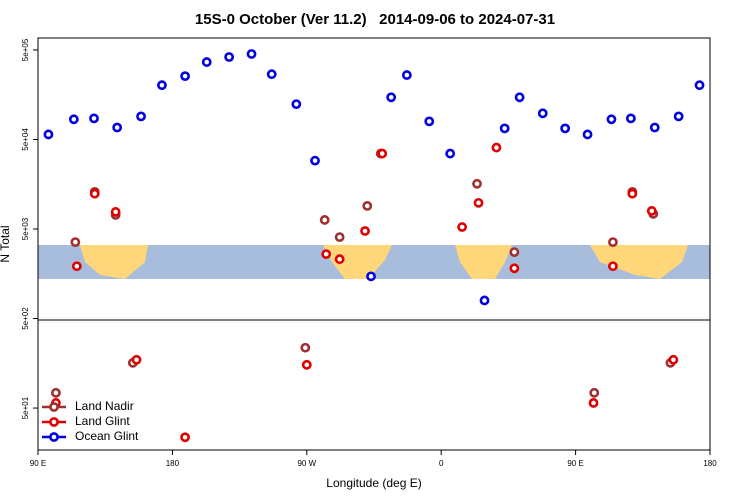  I want to click on y-tick-label: 5e+01, so click(25, 407).